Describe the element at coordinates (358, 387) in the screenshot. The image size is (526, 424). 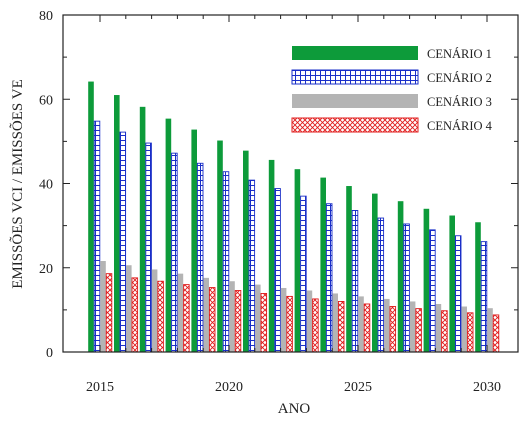
I see `x-tick-label: 2025` at that location.